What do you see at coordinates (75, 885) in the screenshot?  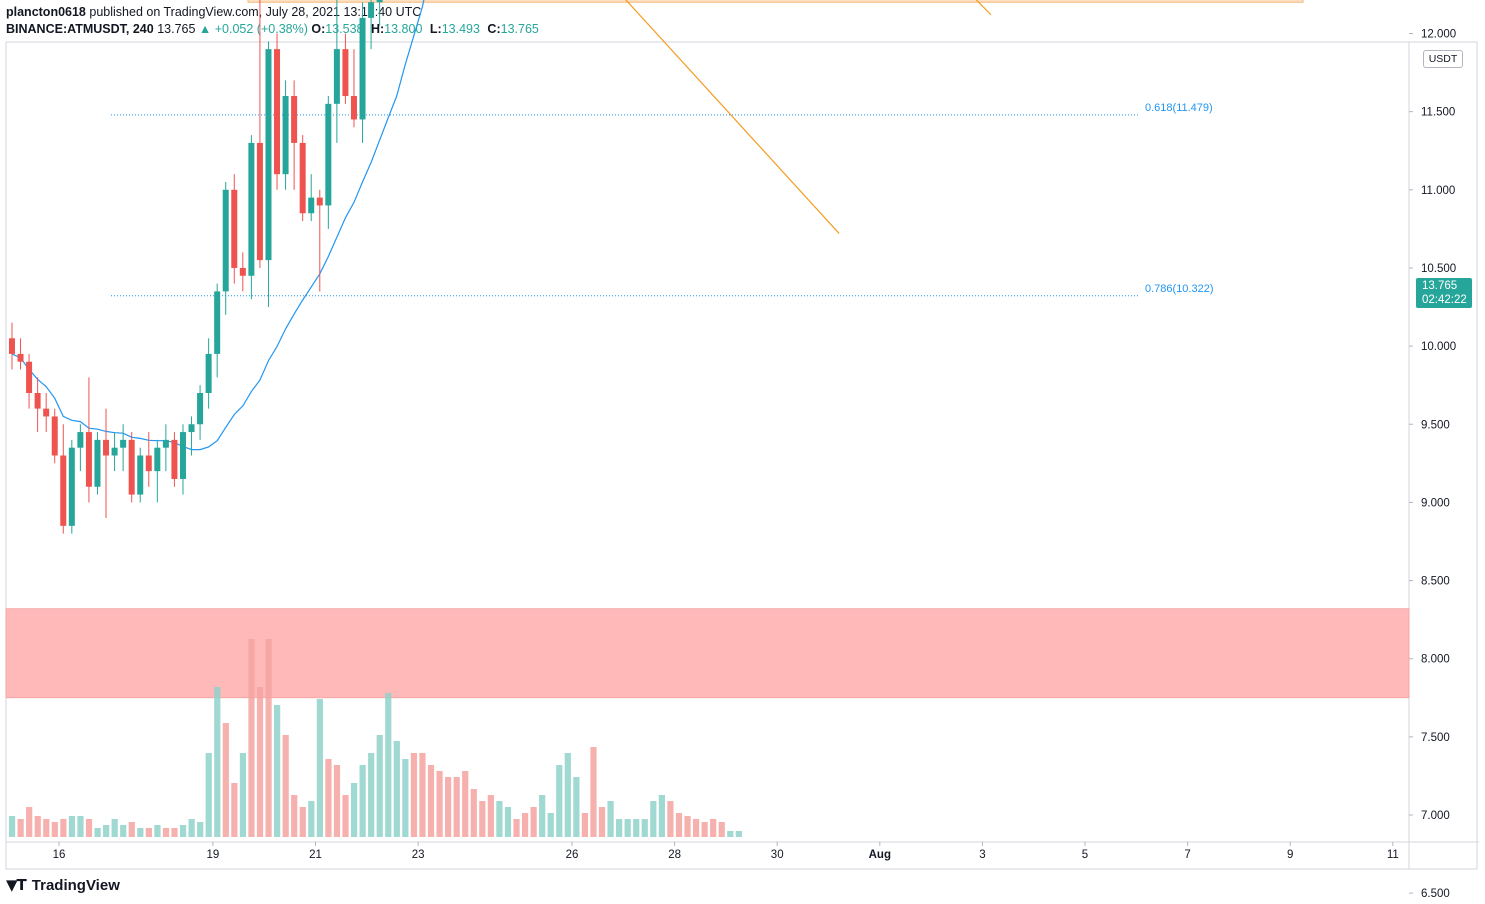 I see `brand-label: TradingView` at bounding box center [75, 885].